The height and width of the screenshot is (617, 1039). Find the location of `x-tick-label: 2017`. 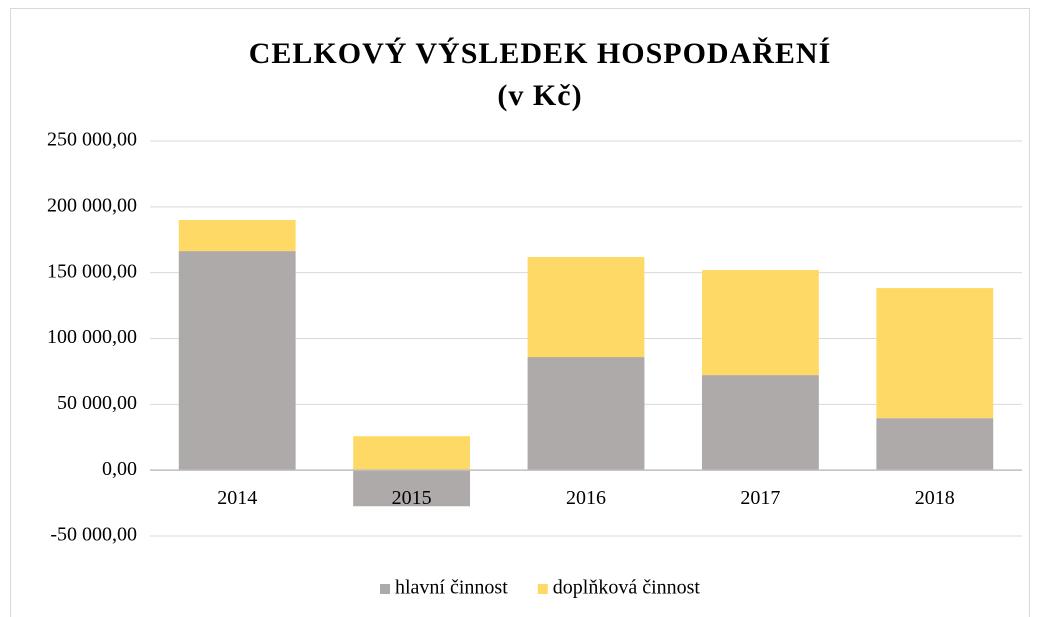

x-tick-label: 2017 is located at coordinates (760, 498).